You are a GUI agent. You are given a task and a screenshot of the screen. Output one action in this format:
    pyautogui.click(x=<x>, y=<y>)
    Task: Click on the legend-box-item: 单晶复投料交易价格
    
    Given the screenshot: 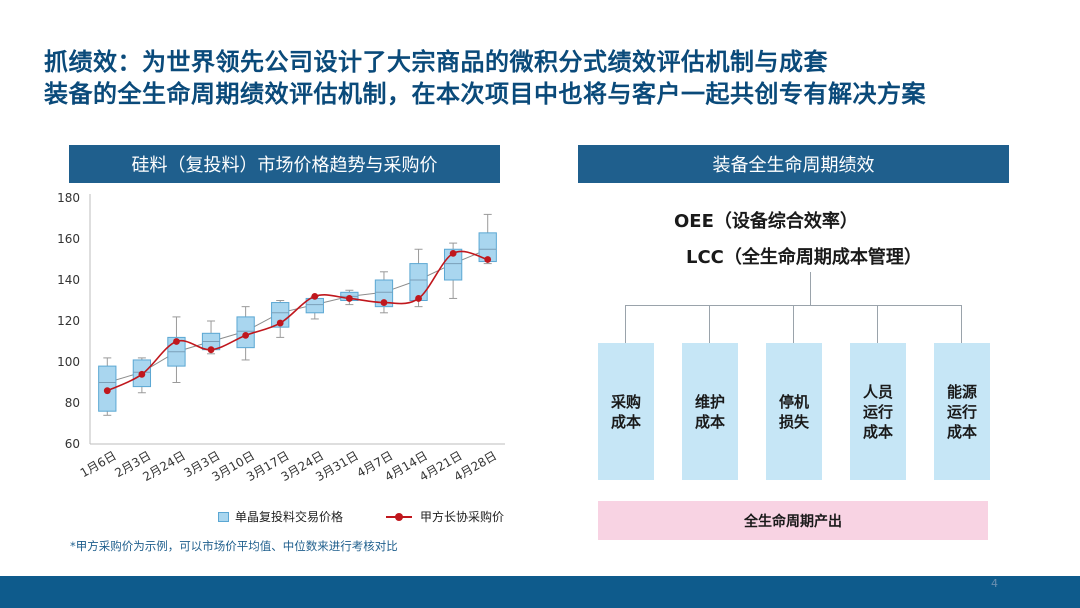 What is the action you would take?
    pyautogui.click(x=280, y=516)
    